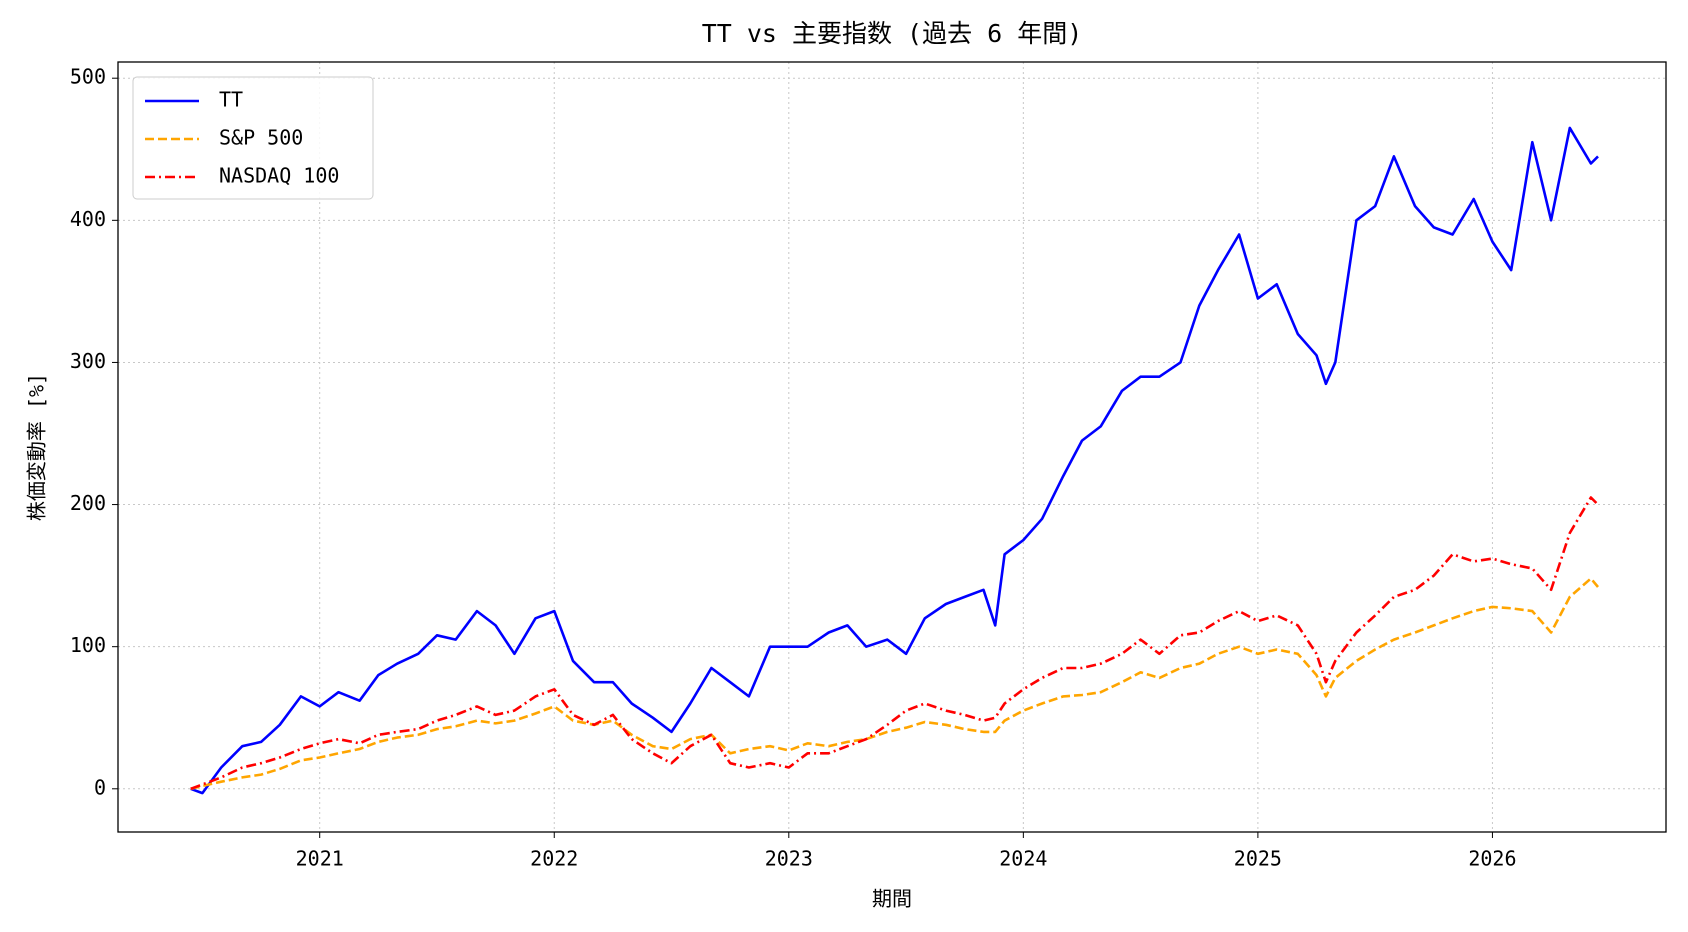 The width and height of the screenshot is (1688, 932). Describe the element at coordinates (37, 447) in the screenshot. I see `y-axis-label: 株価変動率 [%]` at that location.